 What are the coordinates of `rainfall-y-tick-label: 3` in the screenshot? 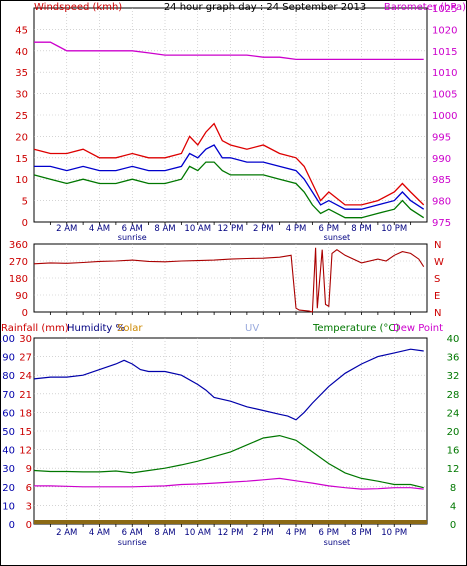 It's located at (29, 506).